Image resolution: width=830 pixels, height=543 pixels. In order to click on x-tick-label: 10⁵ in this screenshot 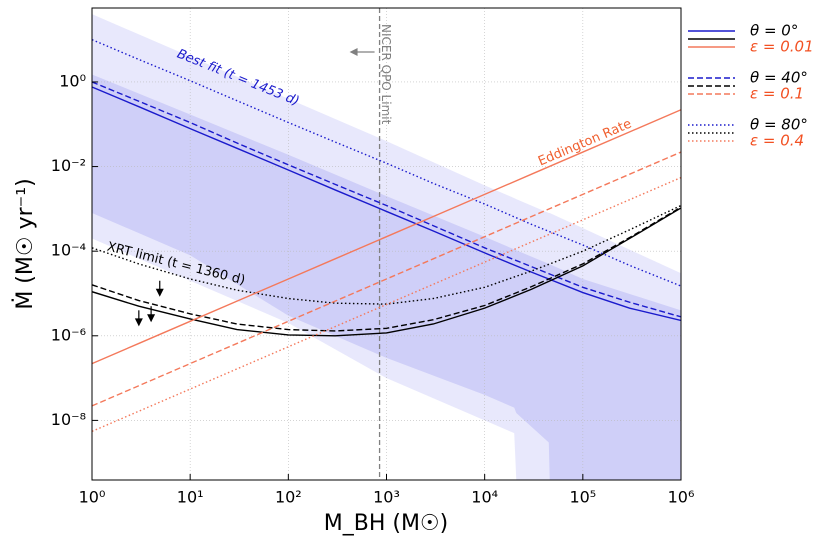, I will do `click(582, 497)`.